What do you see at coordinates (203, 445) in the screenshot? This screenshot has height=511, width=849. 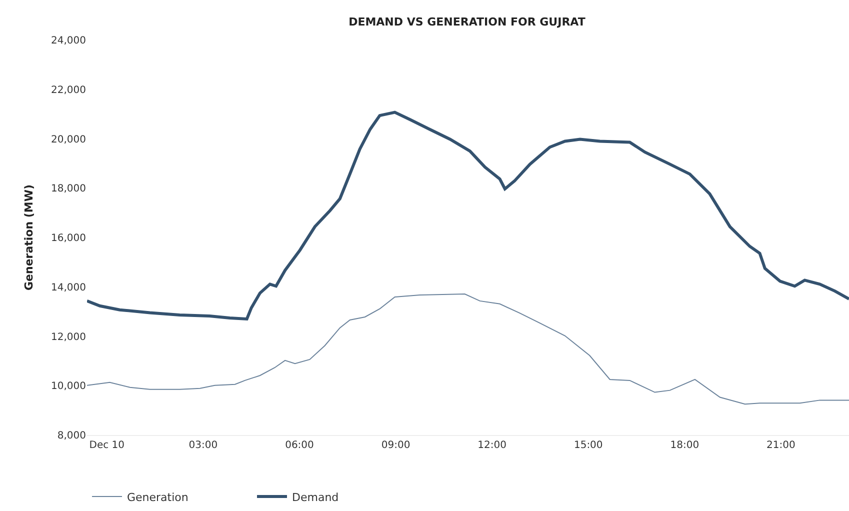 I see `x-tick-label: 03:00` at bounding box center [203, 445].